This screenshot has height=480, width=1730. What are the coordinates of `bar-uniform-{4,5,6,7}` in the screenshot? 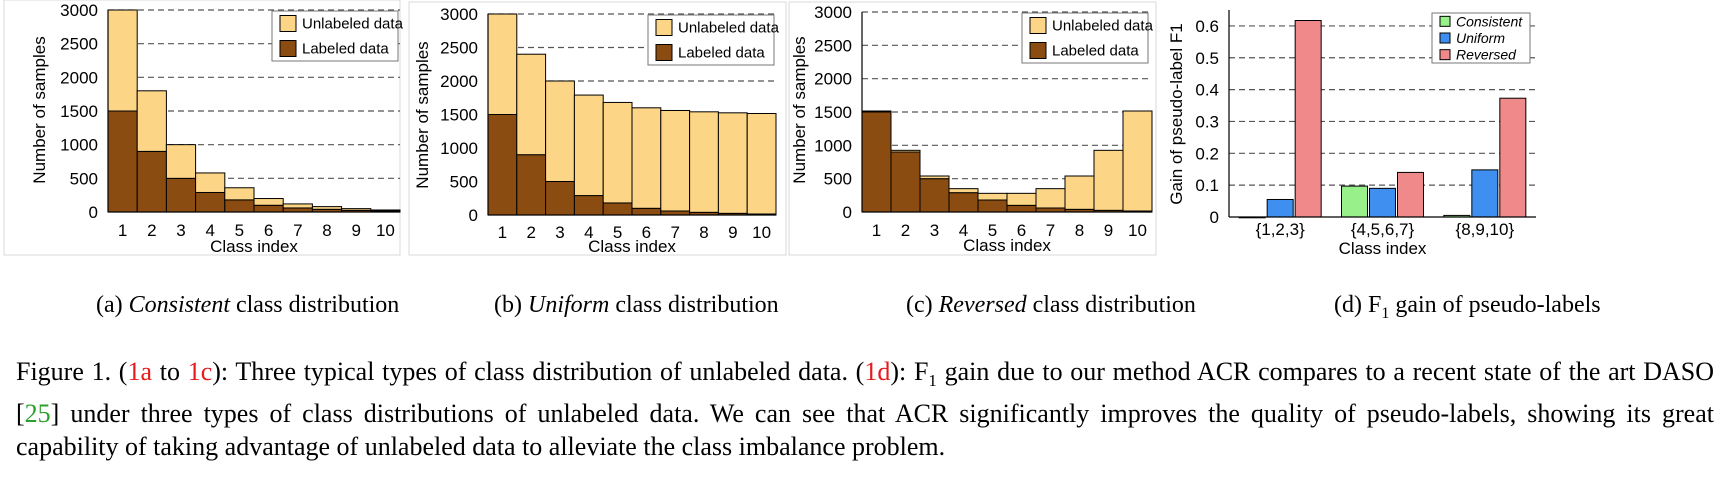 It's located at (1382, 202).